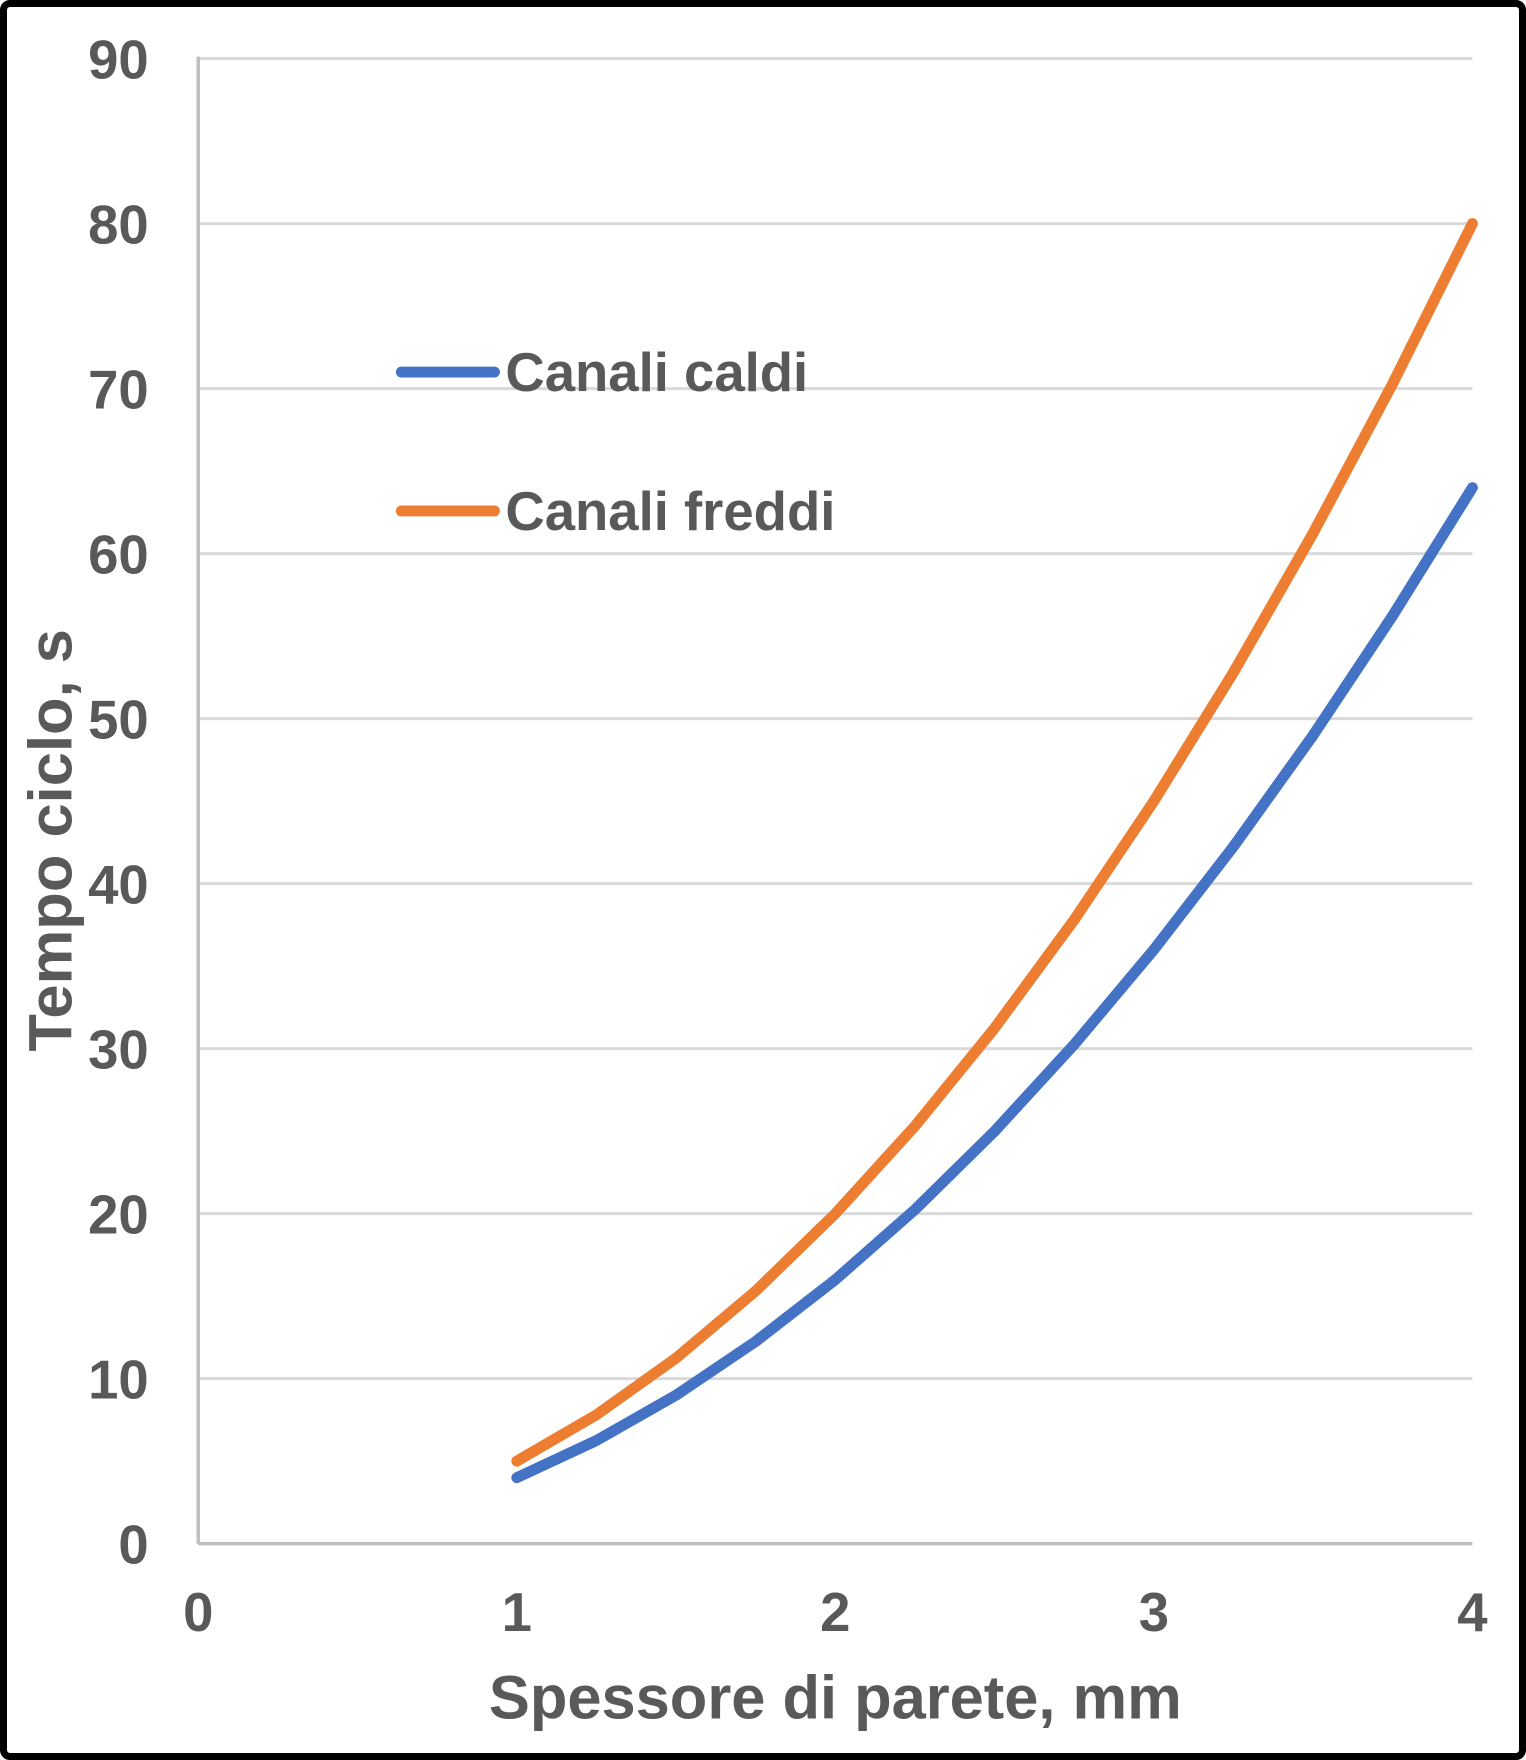  Describe the element at coordinates (517, 1612) in the screenshot. I see `x-tick-label: 1` at that location.